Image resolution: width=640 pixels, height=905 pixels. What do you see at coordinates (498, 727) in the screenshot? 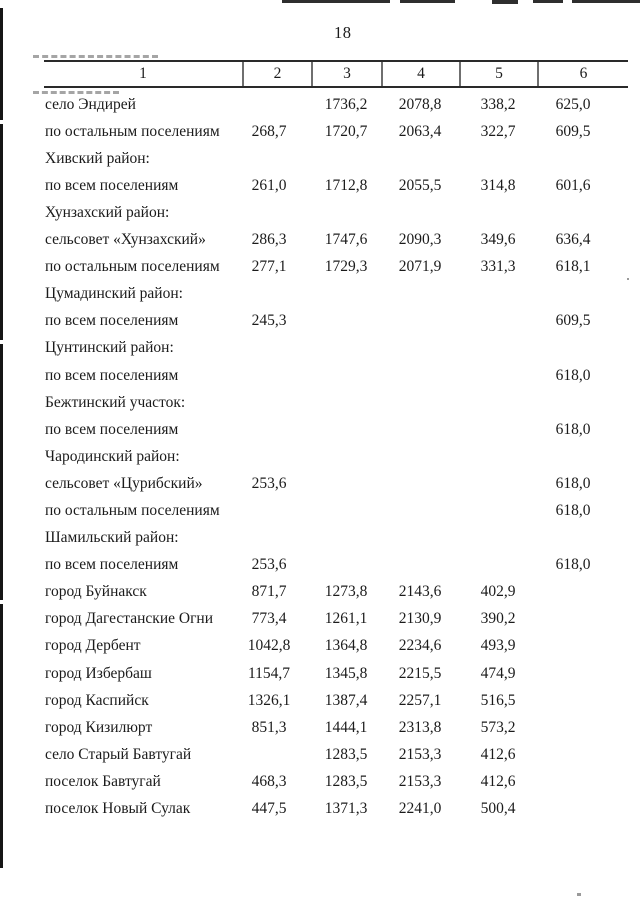
I see `row-value-cell: 573,2` at bounding box center [498, 727].